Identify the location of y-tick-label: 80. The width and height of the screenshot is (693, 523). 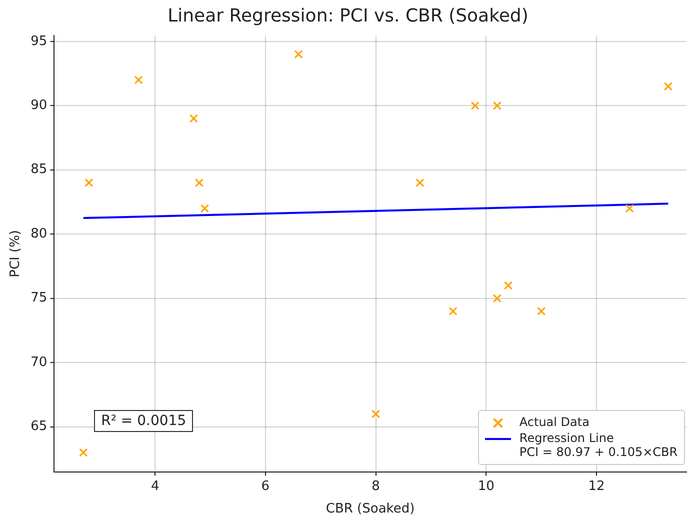
(39, 234).